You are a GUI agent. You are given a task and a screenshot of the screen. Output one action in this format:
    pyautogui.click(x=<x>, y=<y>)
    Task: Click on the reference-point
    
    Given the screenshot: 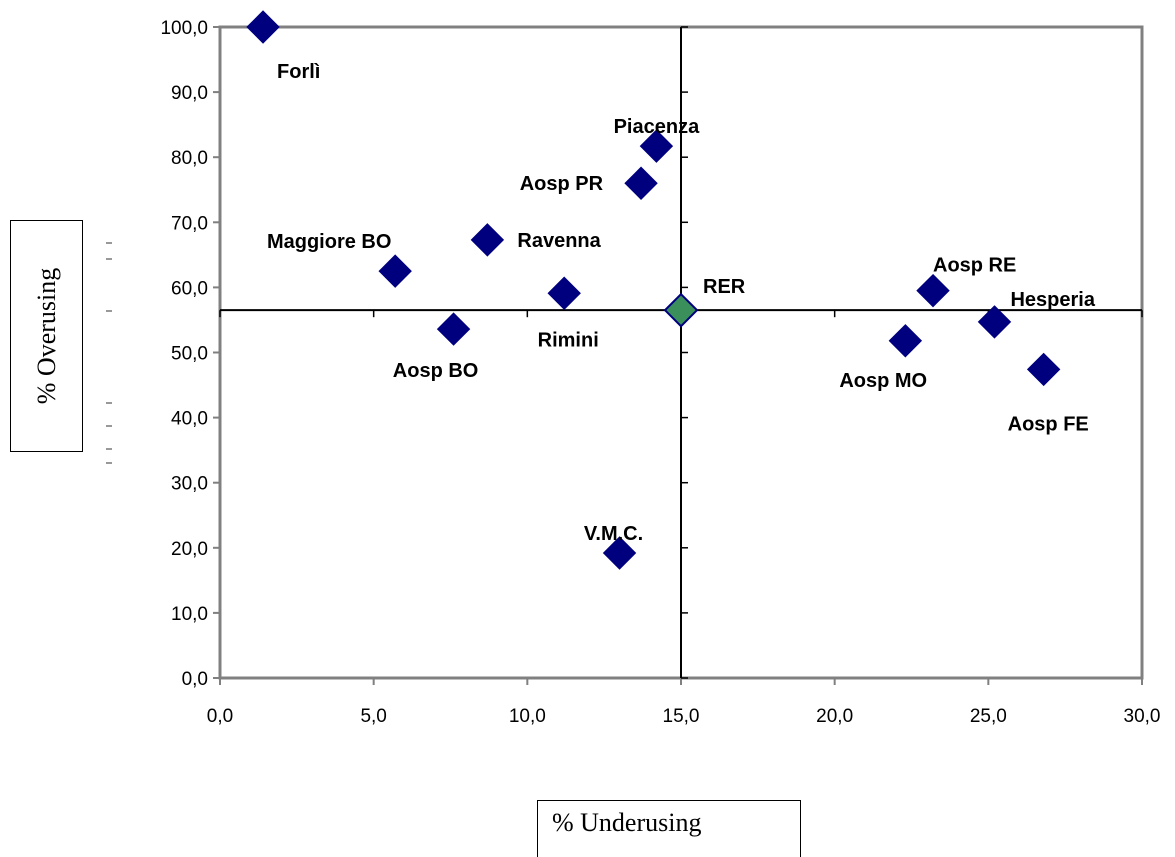 What is the action you would take?
    pyautogui.click(x=681, y=310)
    